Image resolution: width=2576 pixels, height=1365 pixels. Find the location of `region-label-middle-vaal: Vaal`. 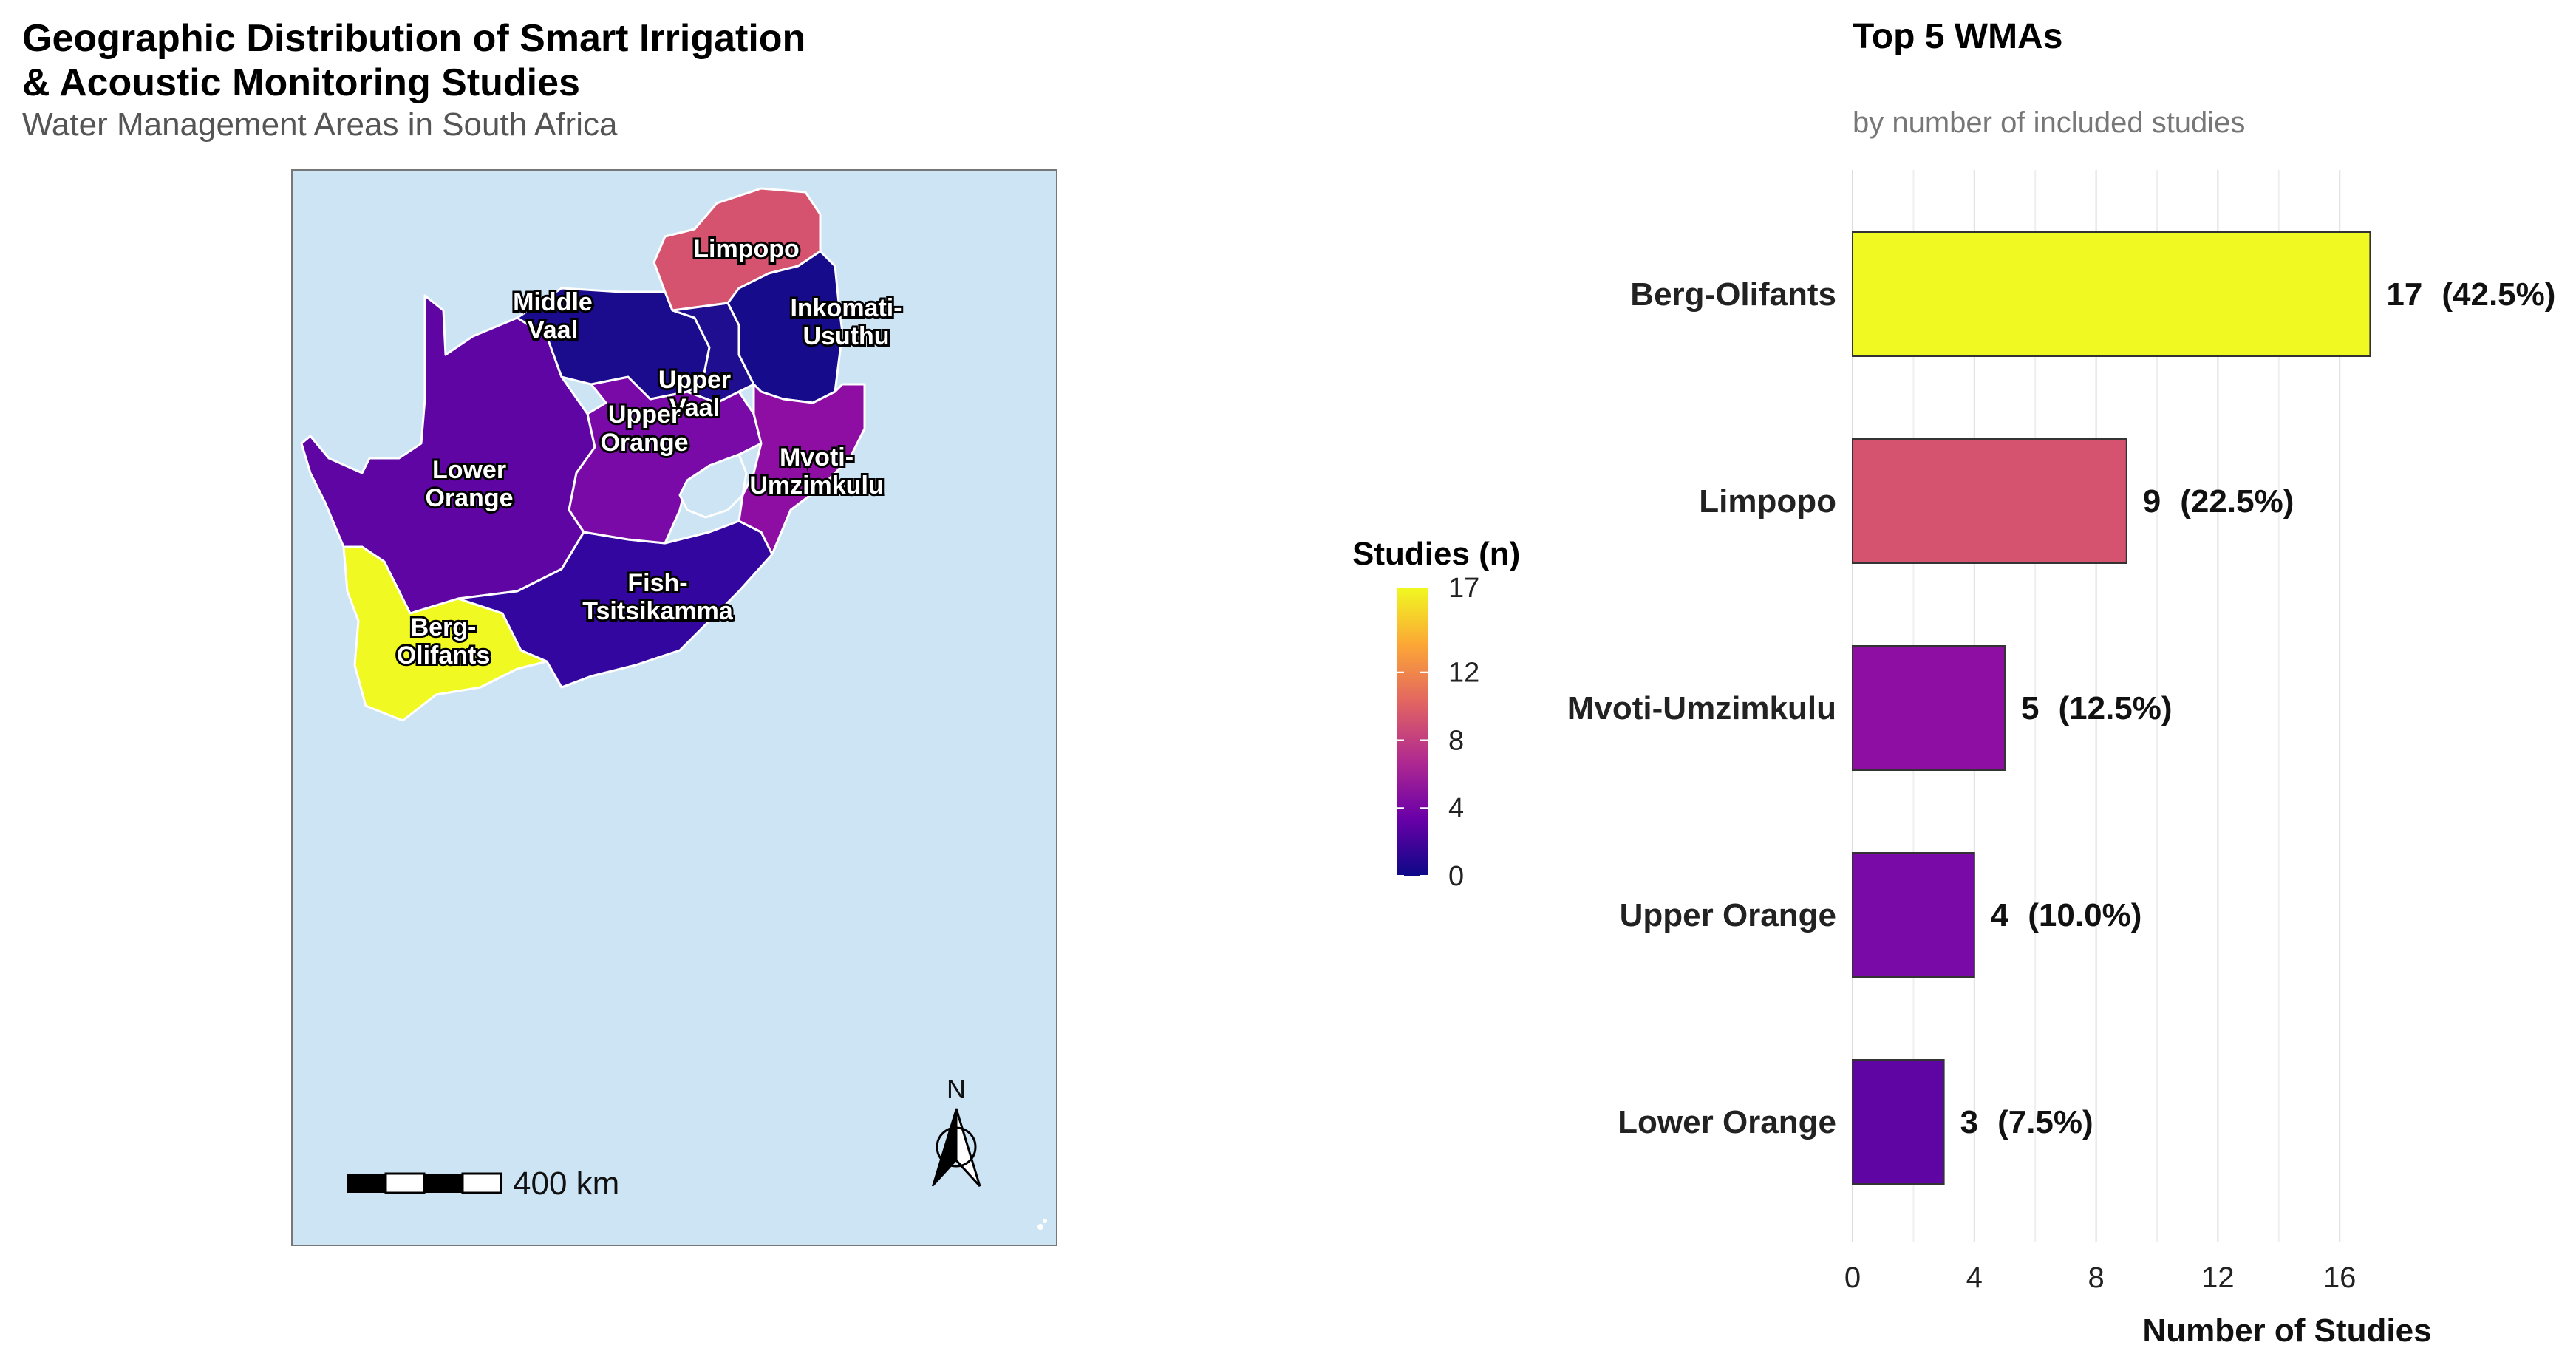

region-label-middle-vaal: Vaal is located at coordinates (553, 330).